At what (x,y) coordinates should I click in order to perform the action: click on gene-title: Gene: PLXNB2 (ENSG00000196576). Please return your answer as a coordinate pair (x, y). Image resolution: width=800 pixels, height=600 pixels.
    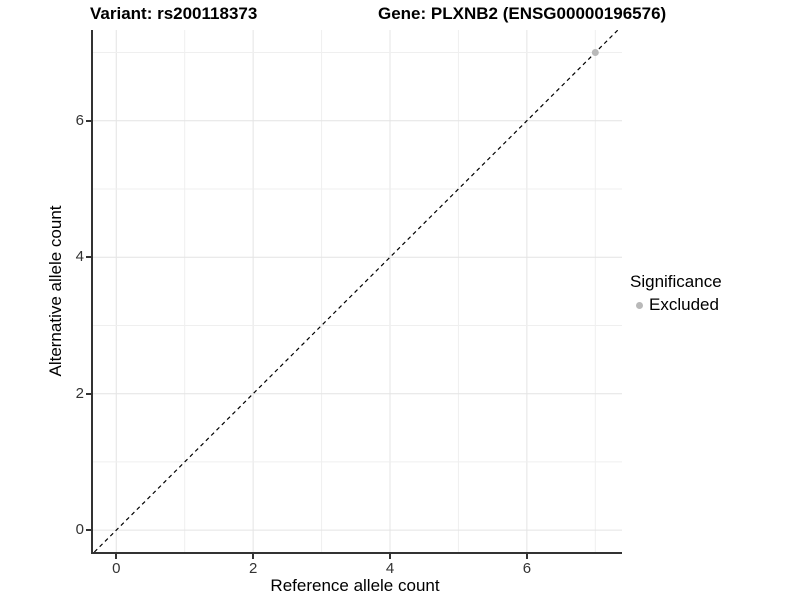
    Looking at the image, I should click on (522, 13).